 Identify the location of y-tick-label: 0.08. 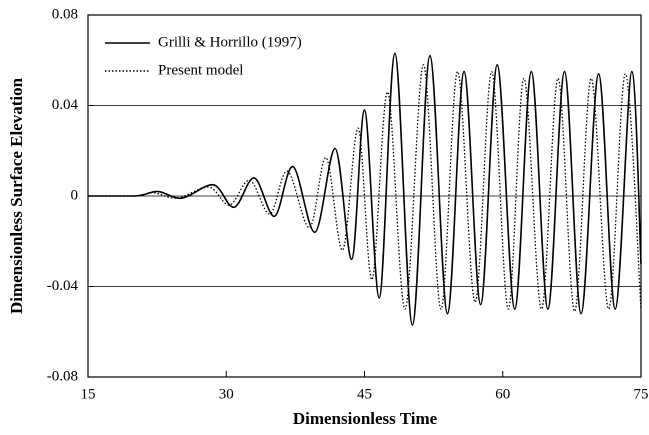
(65, 14).